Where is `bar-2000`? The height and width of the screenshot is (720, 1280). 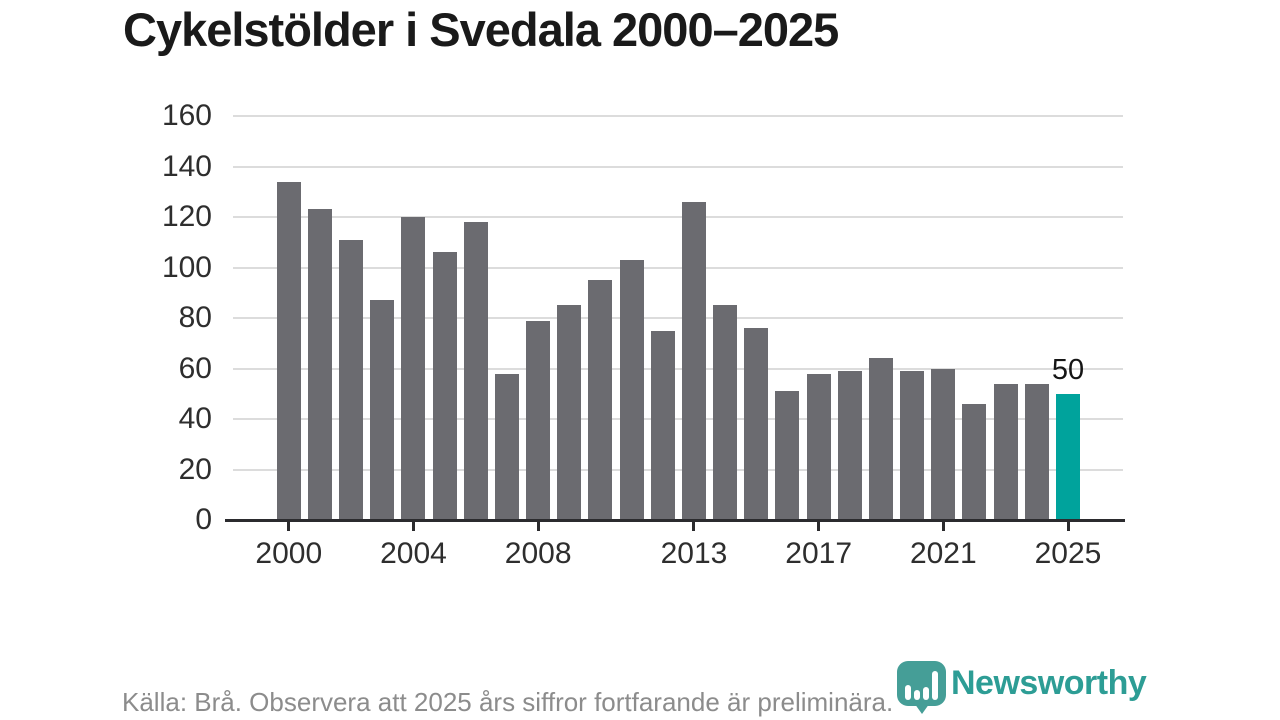 bar-2000 is located at coordinates (288, 350).